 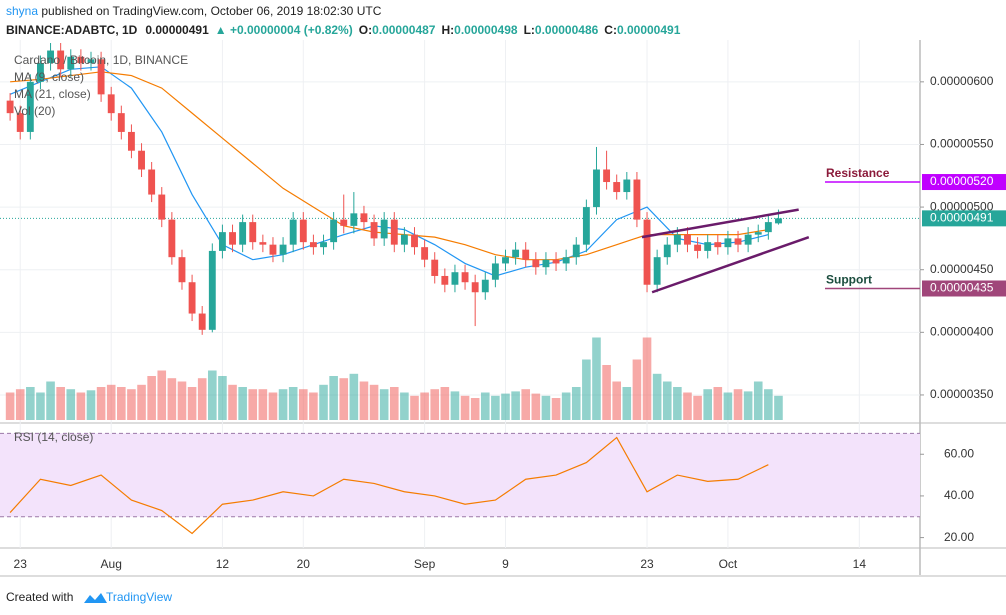 I want to click on level-label: Support, so click(x=849, y=280).